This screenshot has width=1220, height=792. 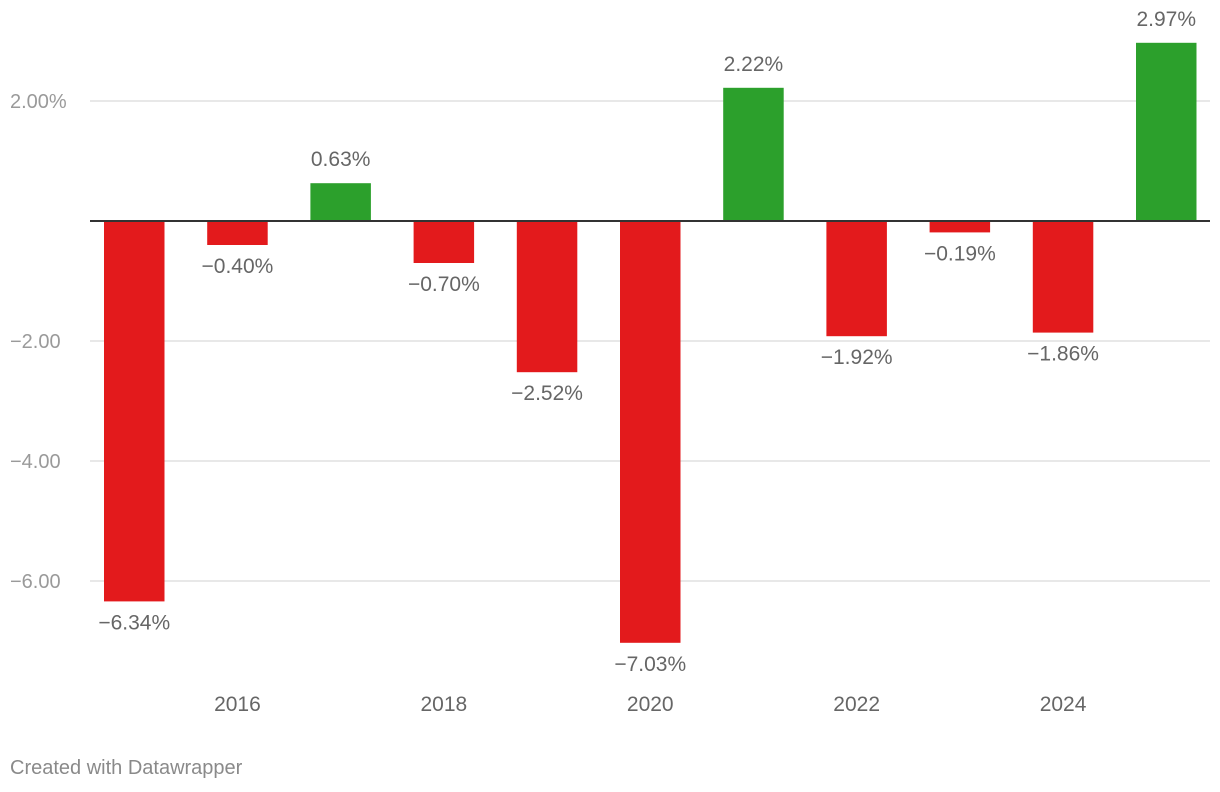 I want to click on bar-2025, so click(x=1166, y=131).